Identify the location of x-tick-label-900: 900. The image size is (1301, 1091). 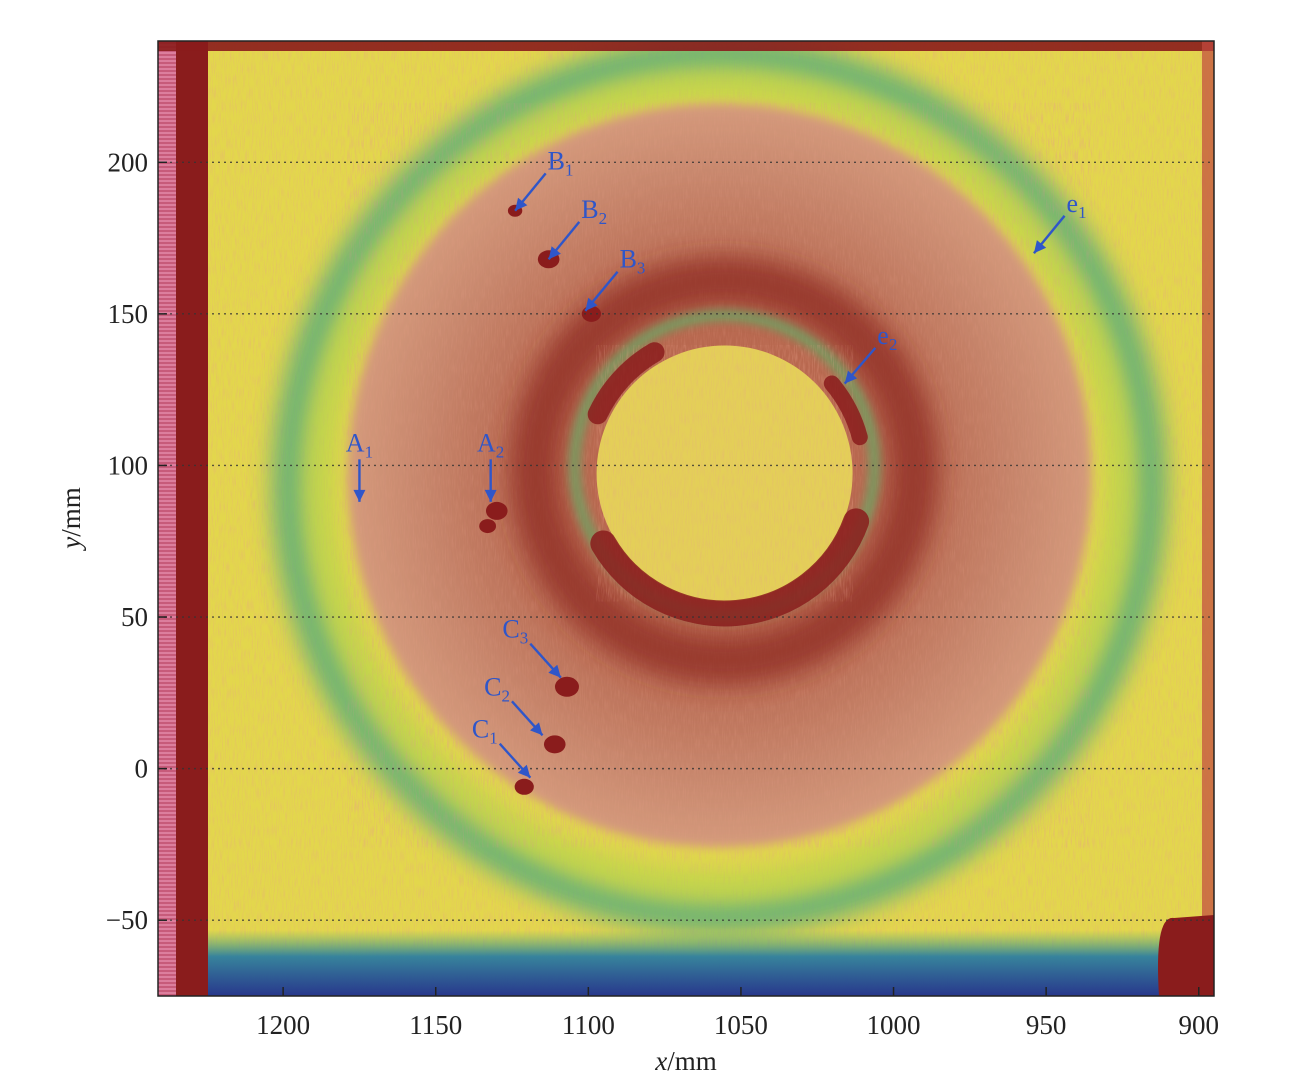
(1198, 1025).